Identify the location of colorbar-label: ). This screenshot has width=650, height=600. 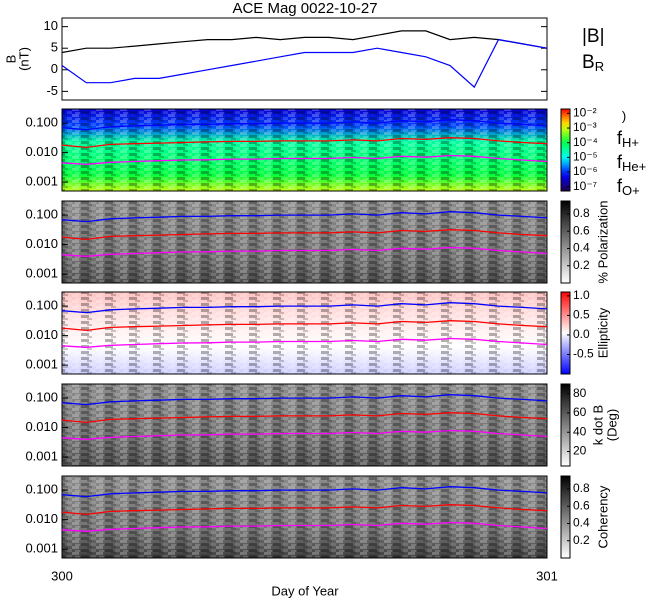
(624, 115).